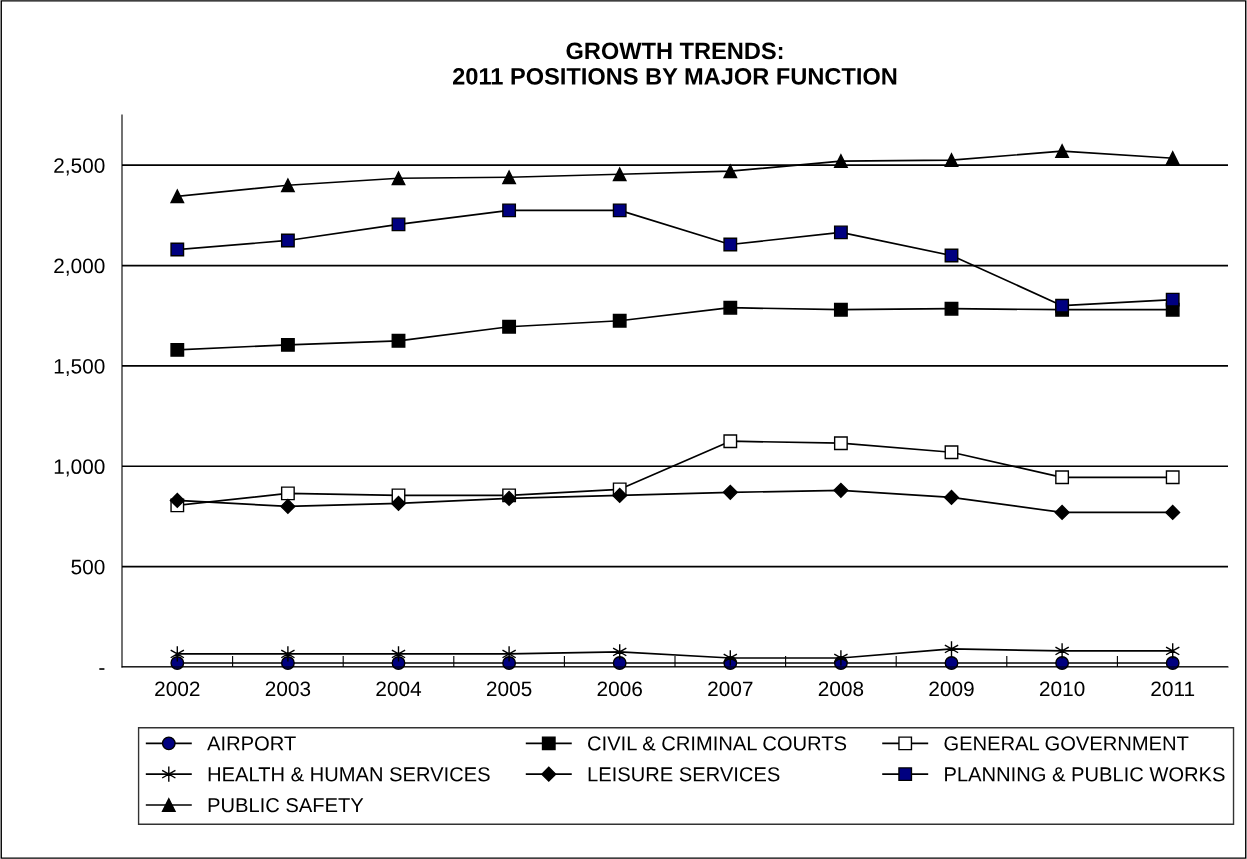 Image resolution: width=1247 pixels, height=859 pixels. I want to click on x-tick-label: 2002, so click(177, 689).